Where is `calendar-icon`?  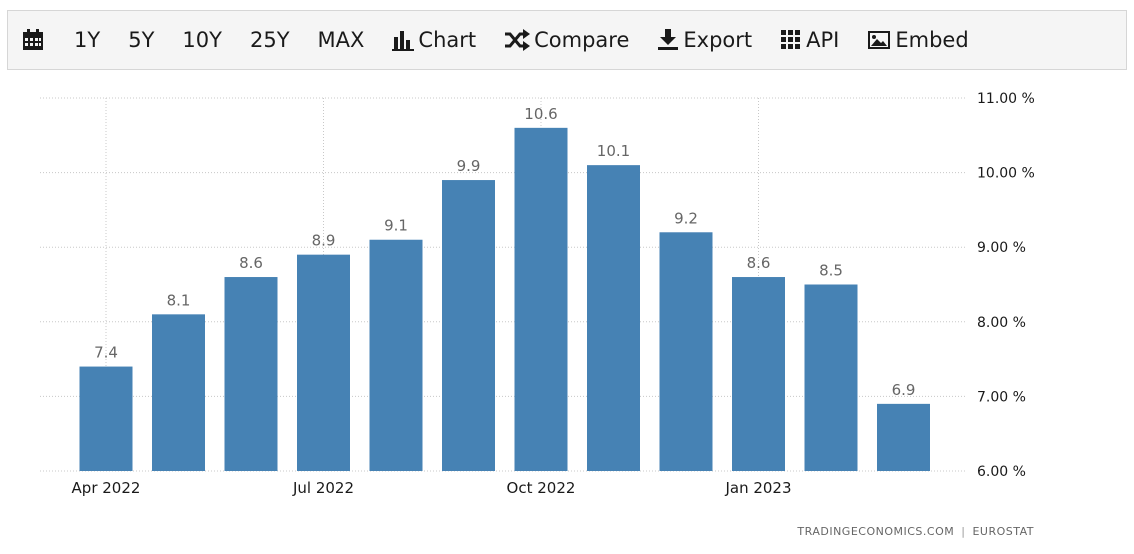 calendar-icon is located at coordinates (33, 39).